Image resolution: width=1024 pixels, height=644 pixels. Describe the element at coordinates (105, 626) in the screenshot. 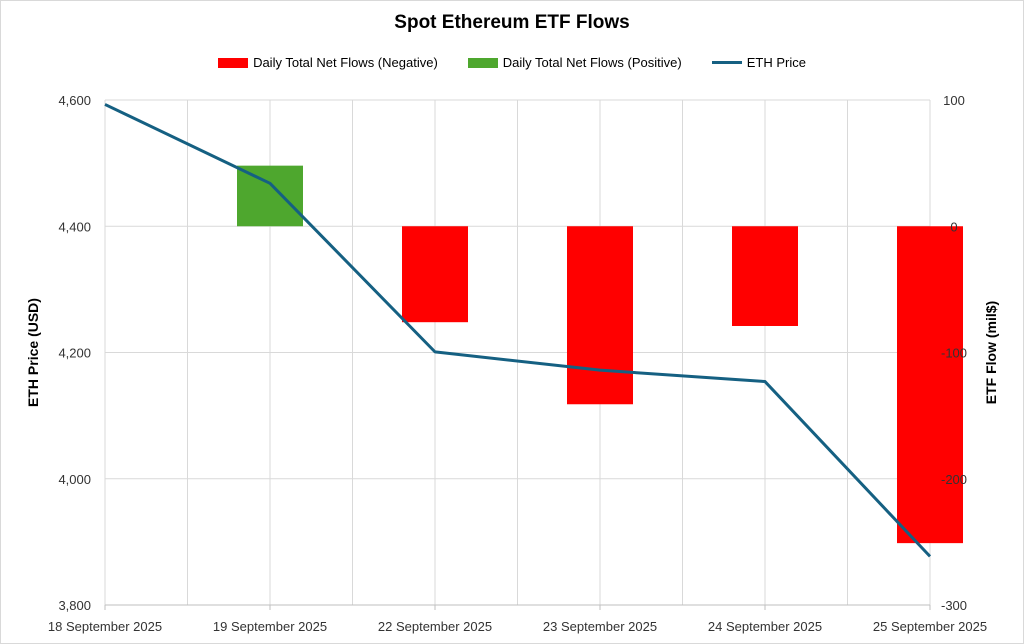

I see `x-axis-tick-label: 18 September 2025` at that location.